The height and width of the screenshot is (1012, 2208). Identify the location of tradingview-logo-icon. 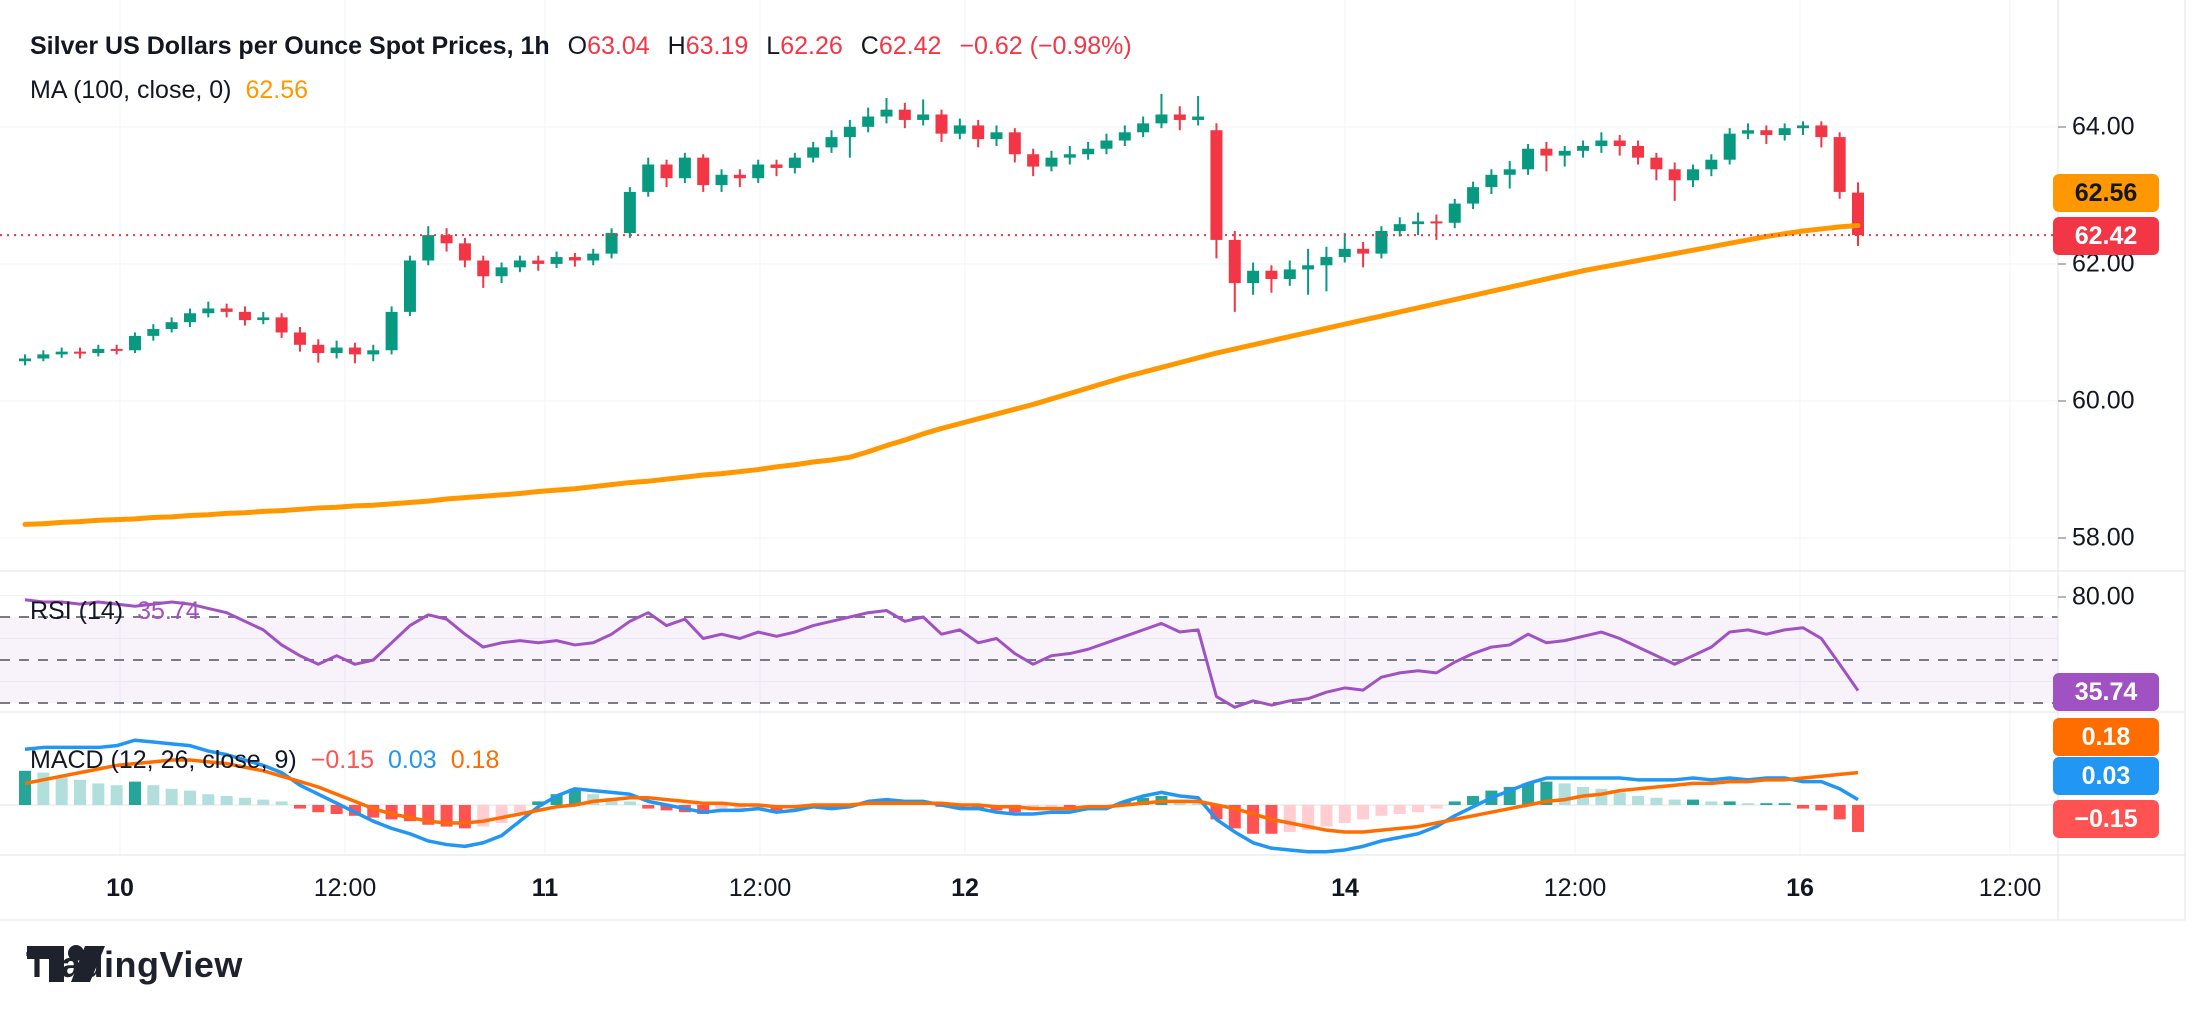
(66, 963).